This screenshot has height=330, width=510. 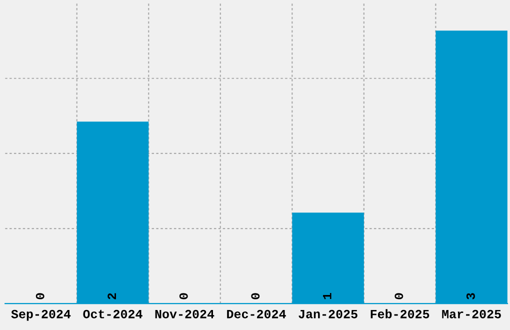 I want to click on x-tick-label: Dec-2024, so click(x=256, y=314).